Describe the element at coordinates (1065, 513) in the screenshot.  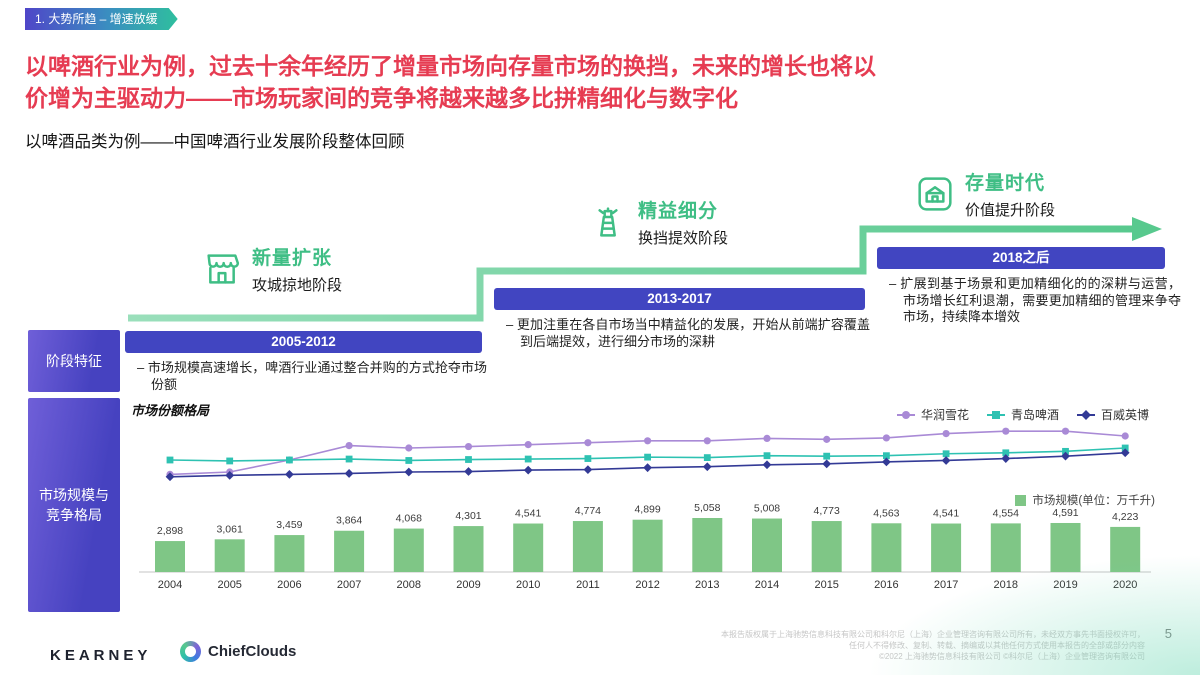
I see `svg-text: 4,591` at that location.